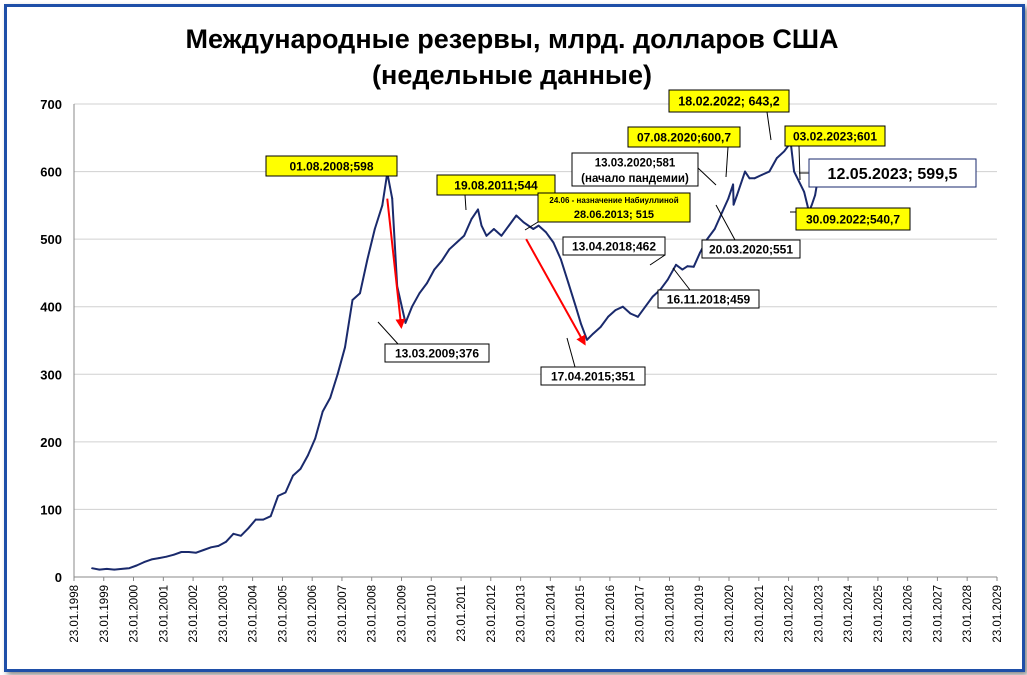 The width and height of the screenshot is (1027, 675). I want to click on x-tick-label: 23.01.2007, so click(343, 614).